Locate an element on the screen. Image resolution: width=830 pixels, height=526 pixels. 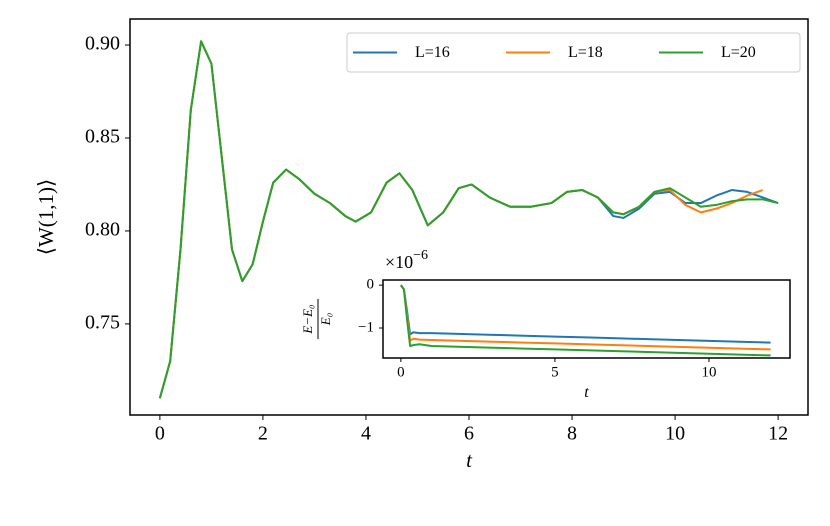
x-tick-label: 2 is located at coordinates (263, 434).